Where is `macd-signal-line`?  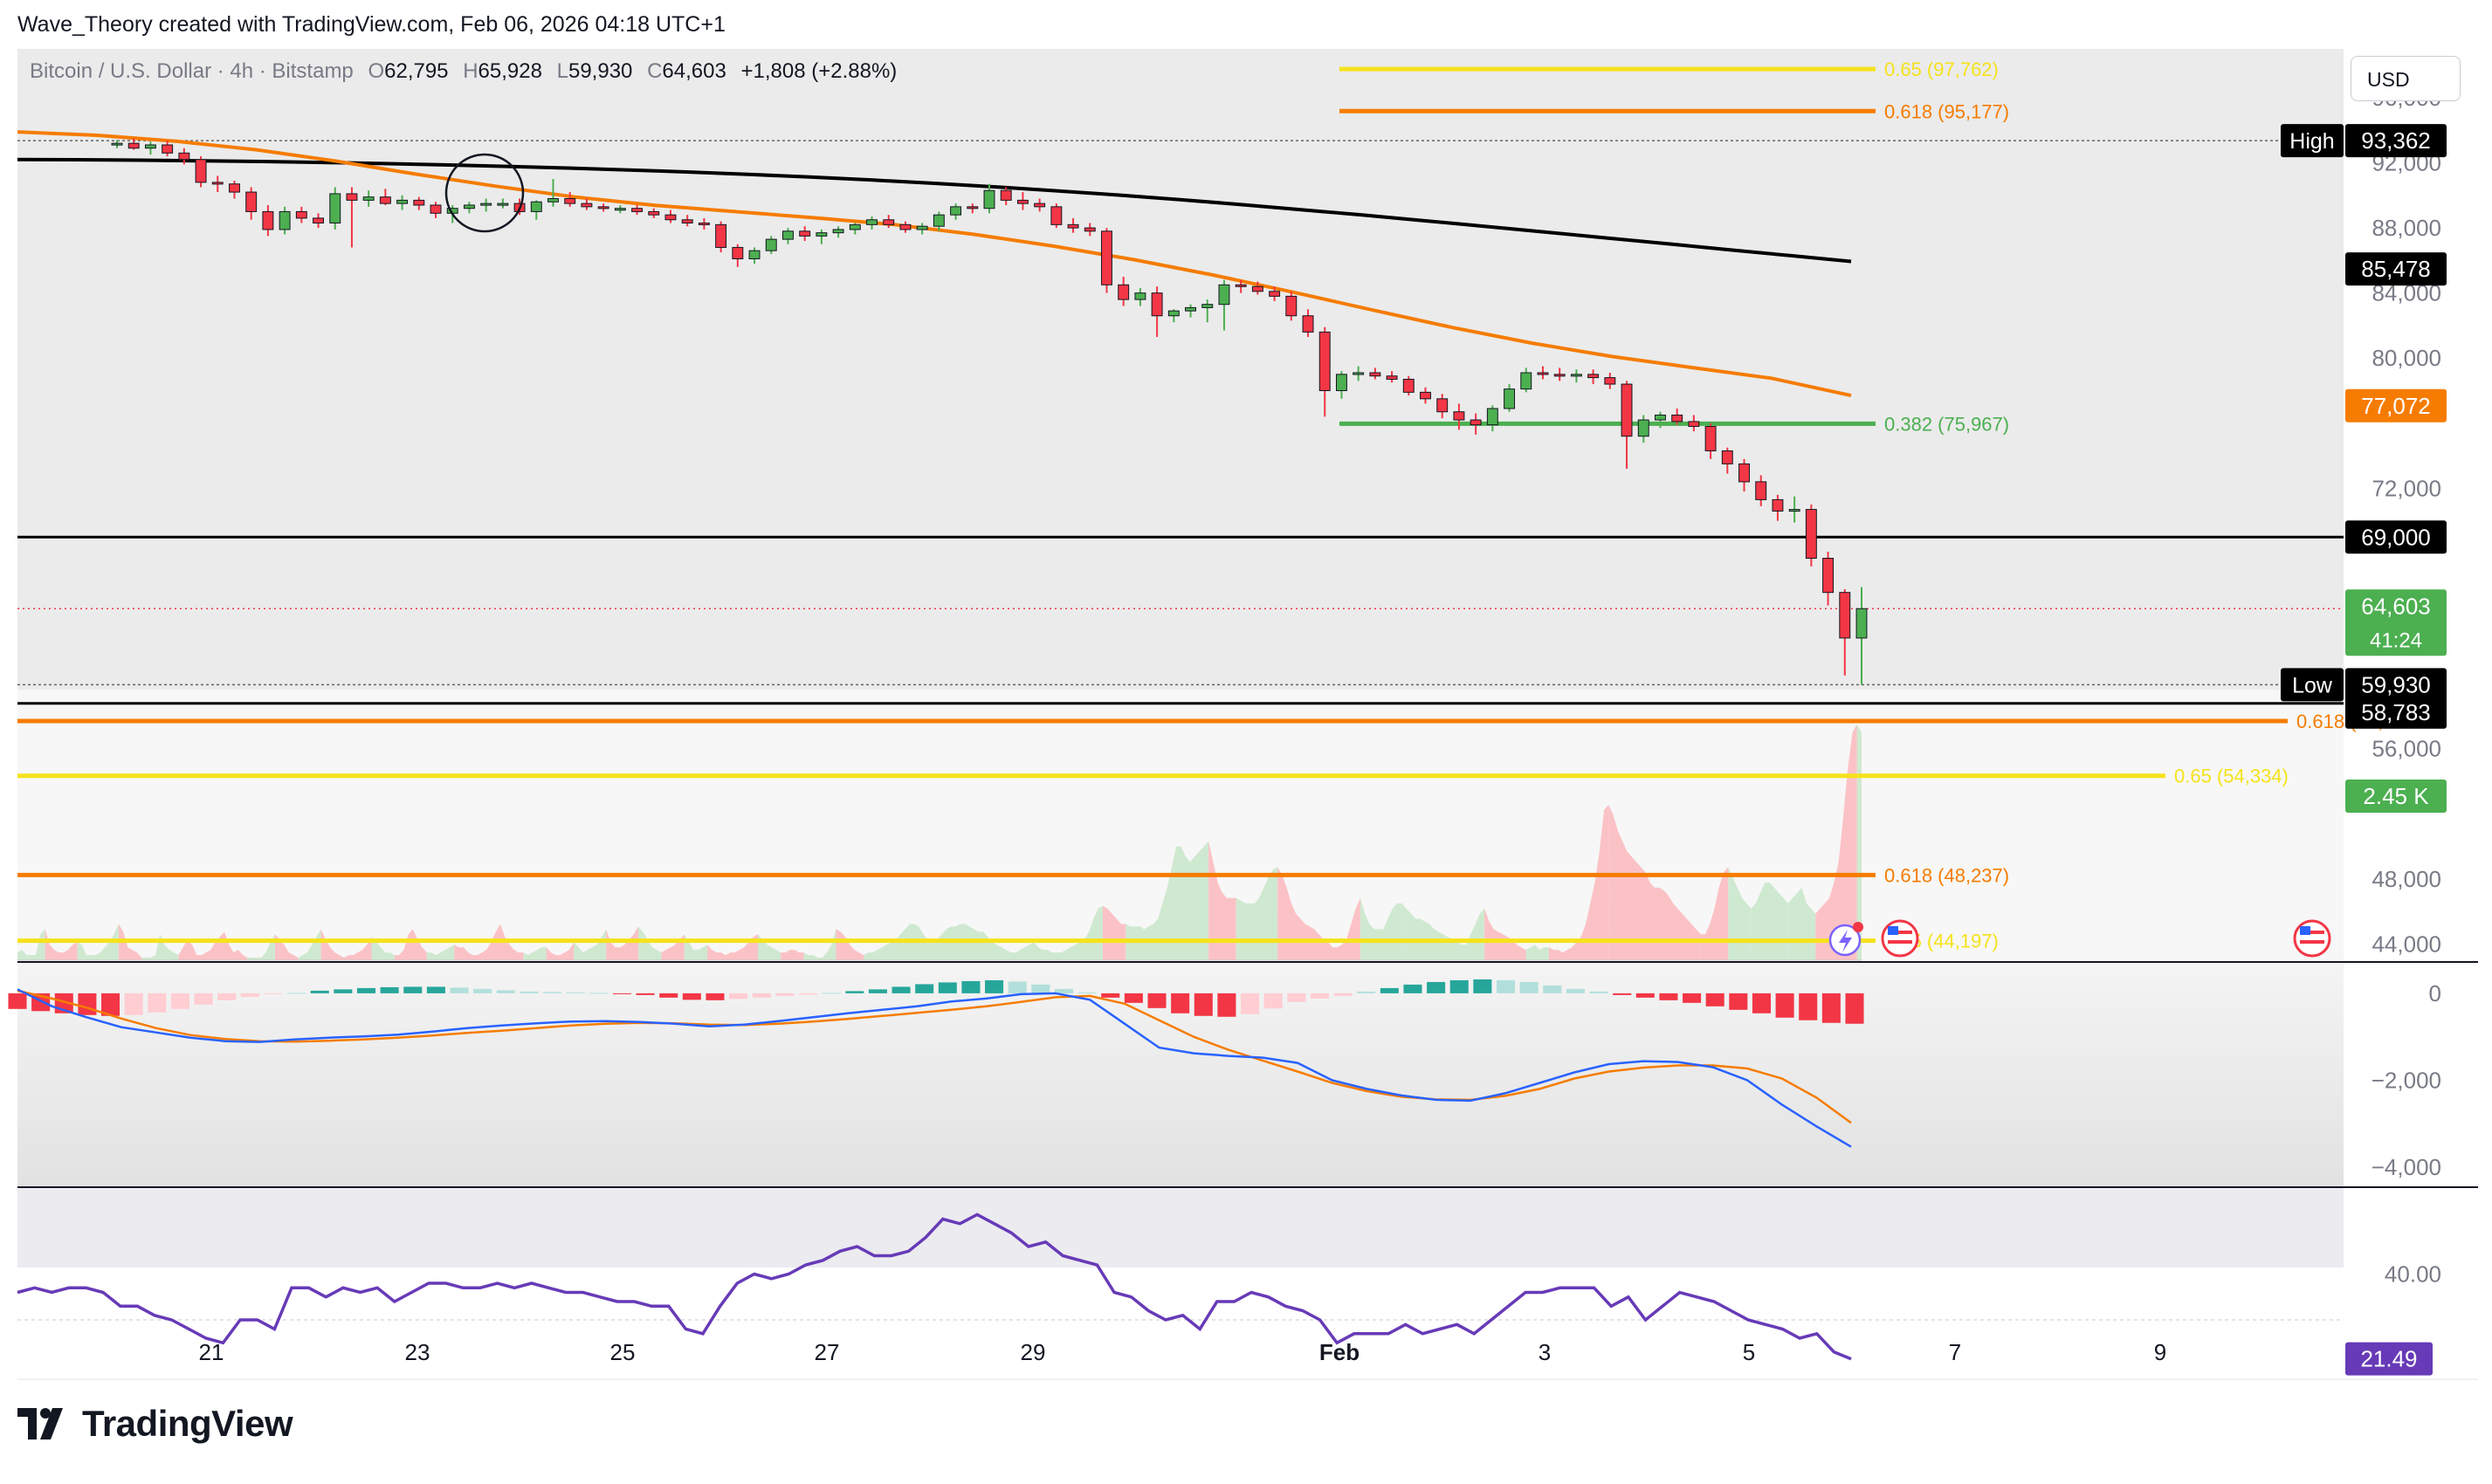
macd-signal-line is located at coordinates (934, 1056).